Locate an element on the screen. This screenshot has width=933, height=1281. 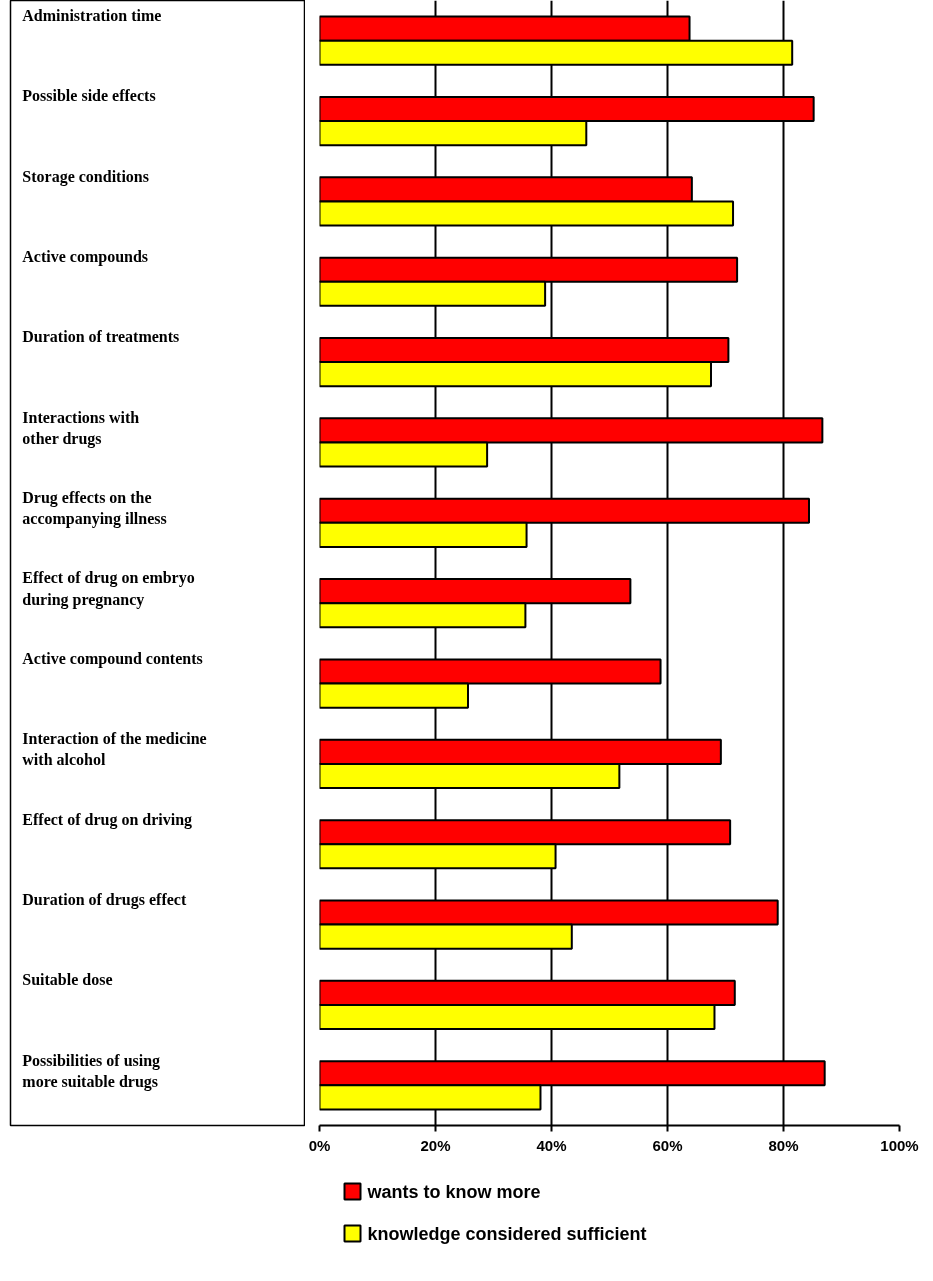
y-tick-label: Suitable dose is located at coordinates (67, 980).